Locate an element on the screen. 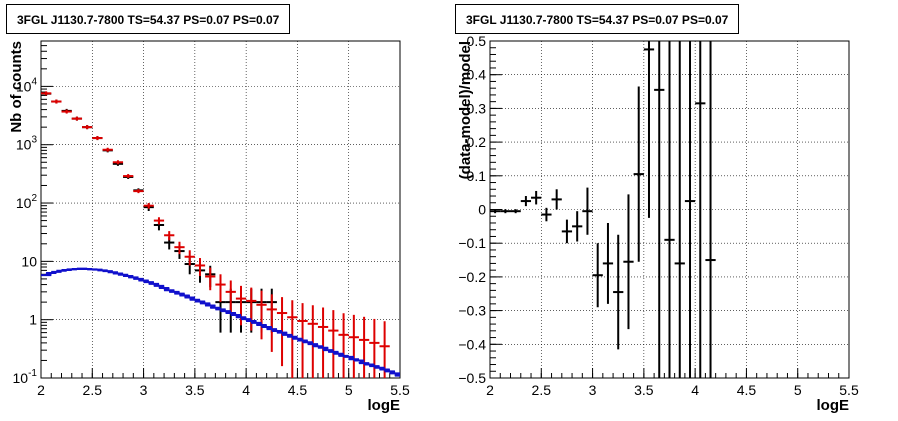 The height and width of the screenshot is (421, 898). y-tick-label: 0.2 is located at coordinates (477, 142).